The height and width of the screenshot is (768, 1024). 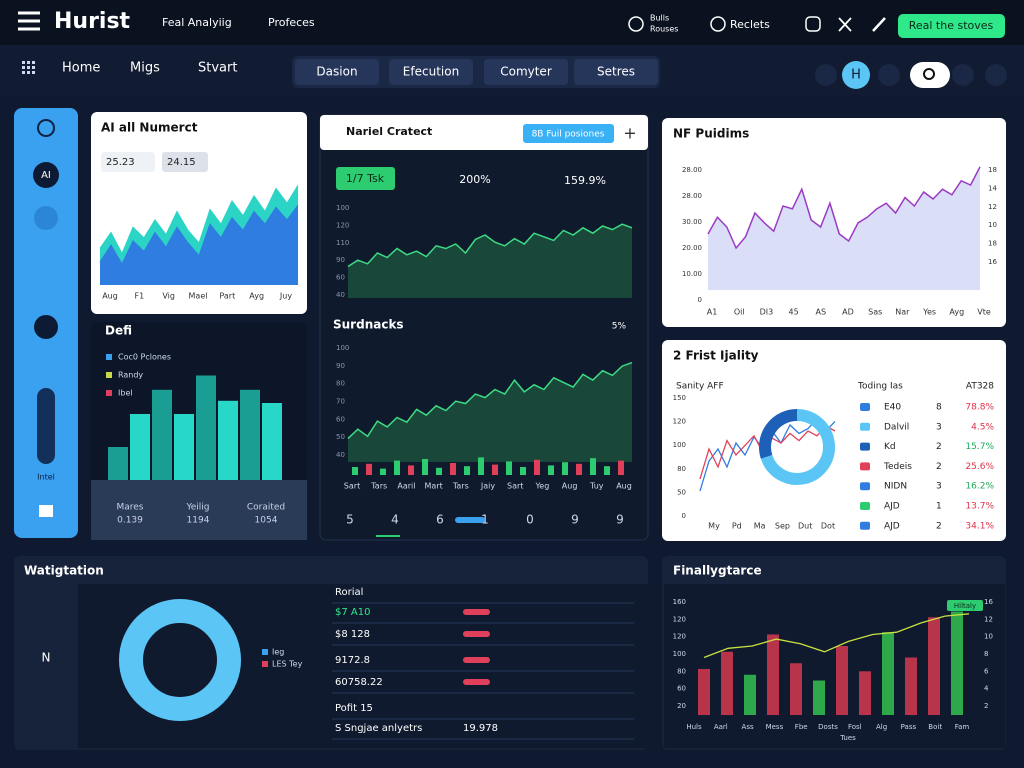 What do you see at coordinates (144, 357) in the screenshot?
I see `legend-label: Coc0 Pclones` at bounding box center [144, 357].